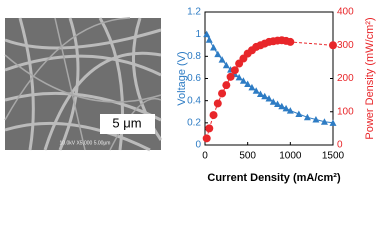 This screenshot has width=378, height=240. Describe the element at coordinates (194, 56) in the screenshot. I see `y-tick-label: 0.8` at that location.